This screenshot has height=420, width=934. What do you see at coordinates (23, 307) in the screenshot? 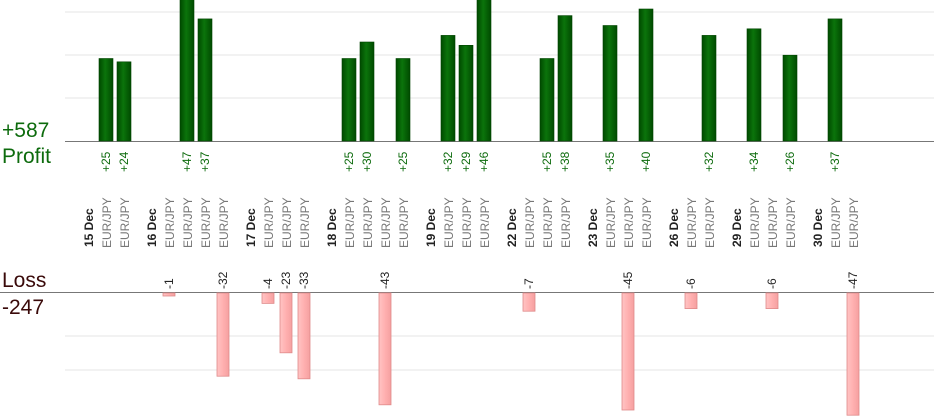
I see `loss-total: -247` at bounding box center [23, 307].